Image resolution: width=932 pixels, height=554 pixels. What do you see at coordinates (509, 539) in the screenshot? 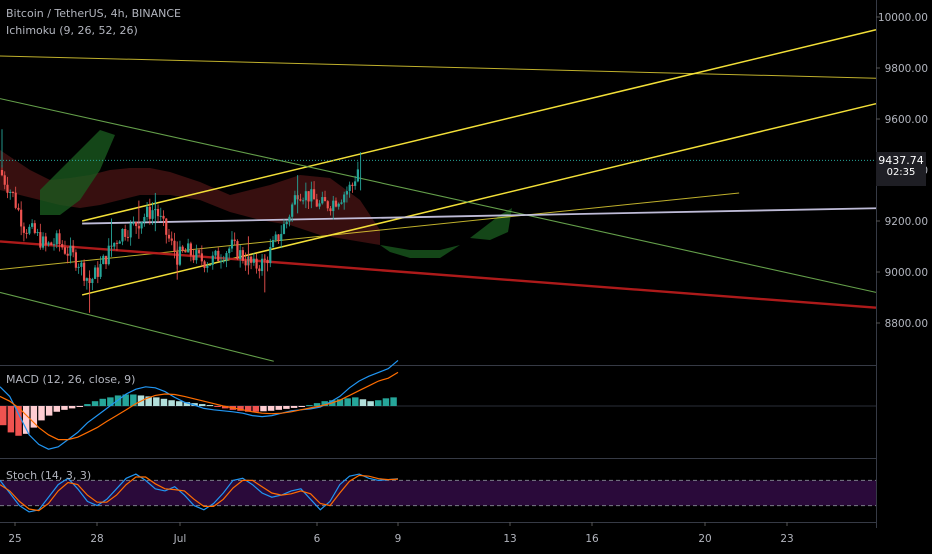
I see `x-tick-label: 13` at bounding box center [509, 539].